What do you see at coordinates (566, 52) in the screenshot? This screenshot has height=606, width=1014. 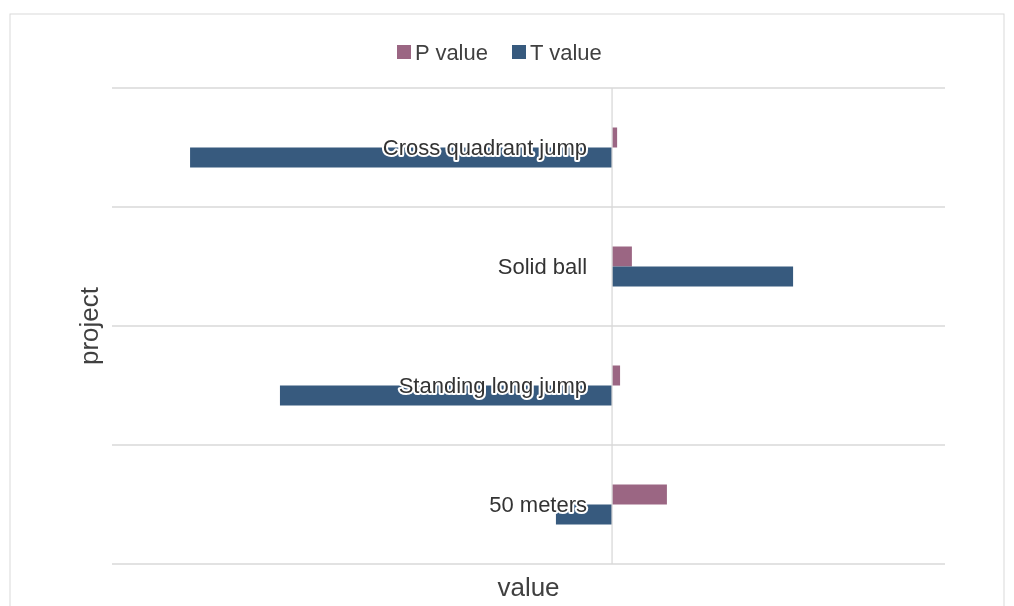 I see `legend-label: T value` at bounding box center [566, 52].